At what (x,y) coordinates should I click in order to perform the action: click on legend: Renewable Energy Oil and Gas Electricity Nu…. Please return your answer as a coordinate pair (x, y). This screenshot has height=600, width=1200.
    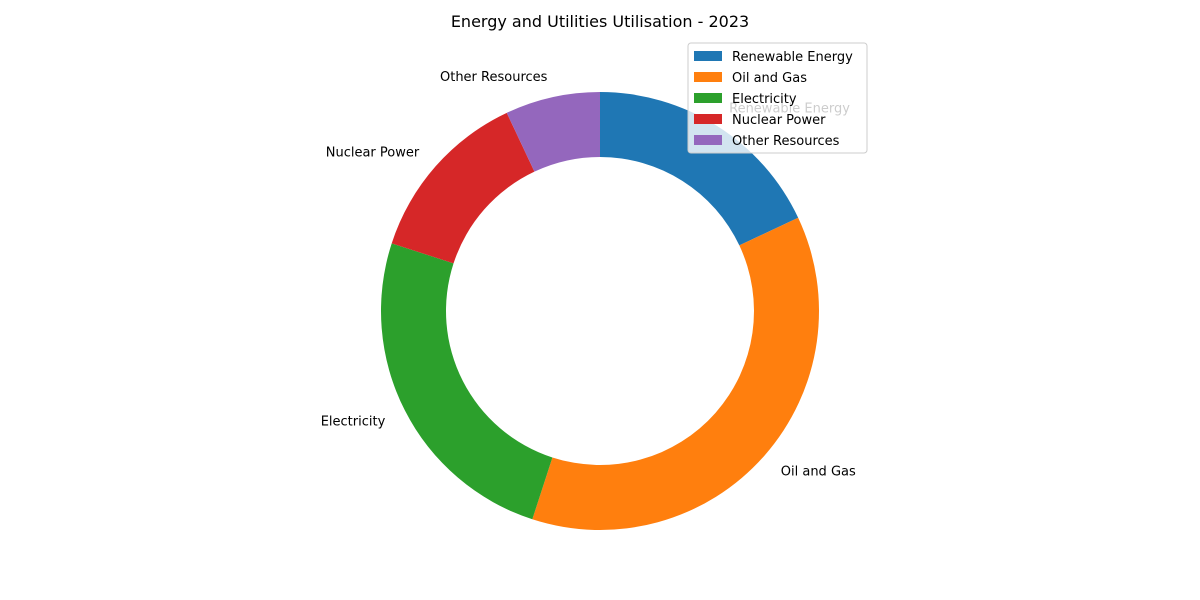
    Looking at the image, I should click on (777, 98).